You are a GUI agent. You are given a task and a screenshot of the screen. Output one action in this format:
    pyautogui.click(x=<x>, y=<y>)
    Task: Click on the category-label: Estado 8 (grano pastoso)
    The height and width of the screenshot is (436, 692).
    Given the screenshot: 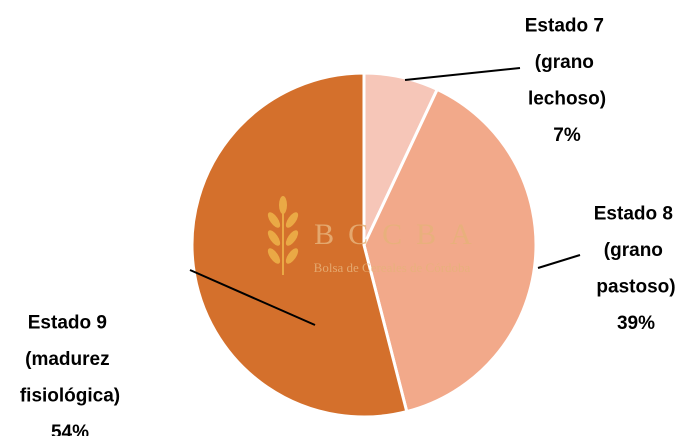 What is the action you would take?
    pyautogui.click(x=636, y=251)
    